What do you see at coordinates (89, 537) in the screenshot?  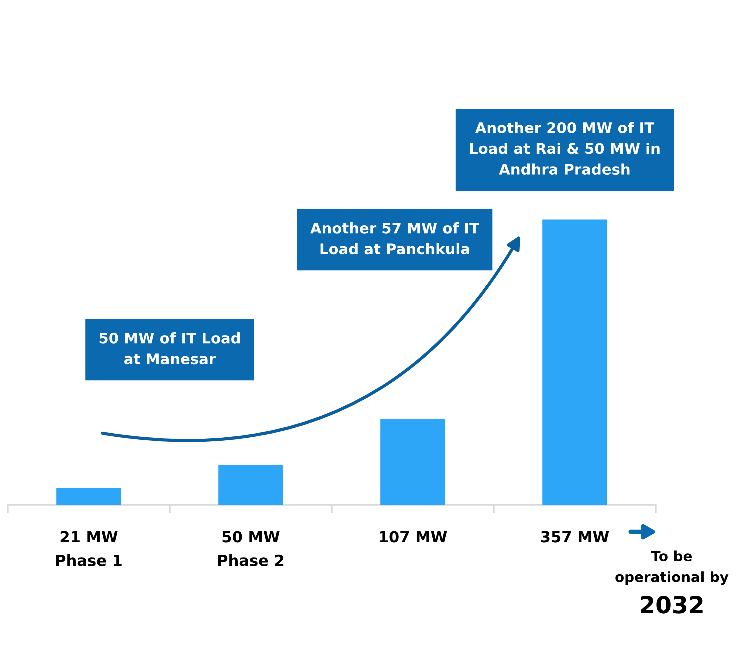 I see `data-label: 21 MW` at bounding box center [89, 537].